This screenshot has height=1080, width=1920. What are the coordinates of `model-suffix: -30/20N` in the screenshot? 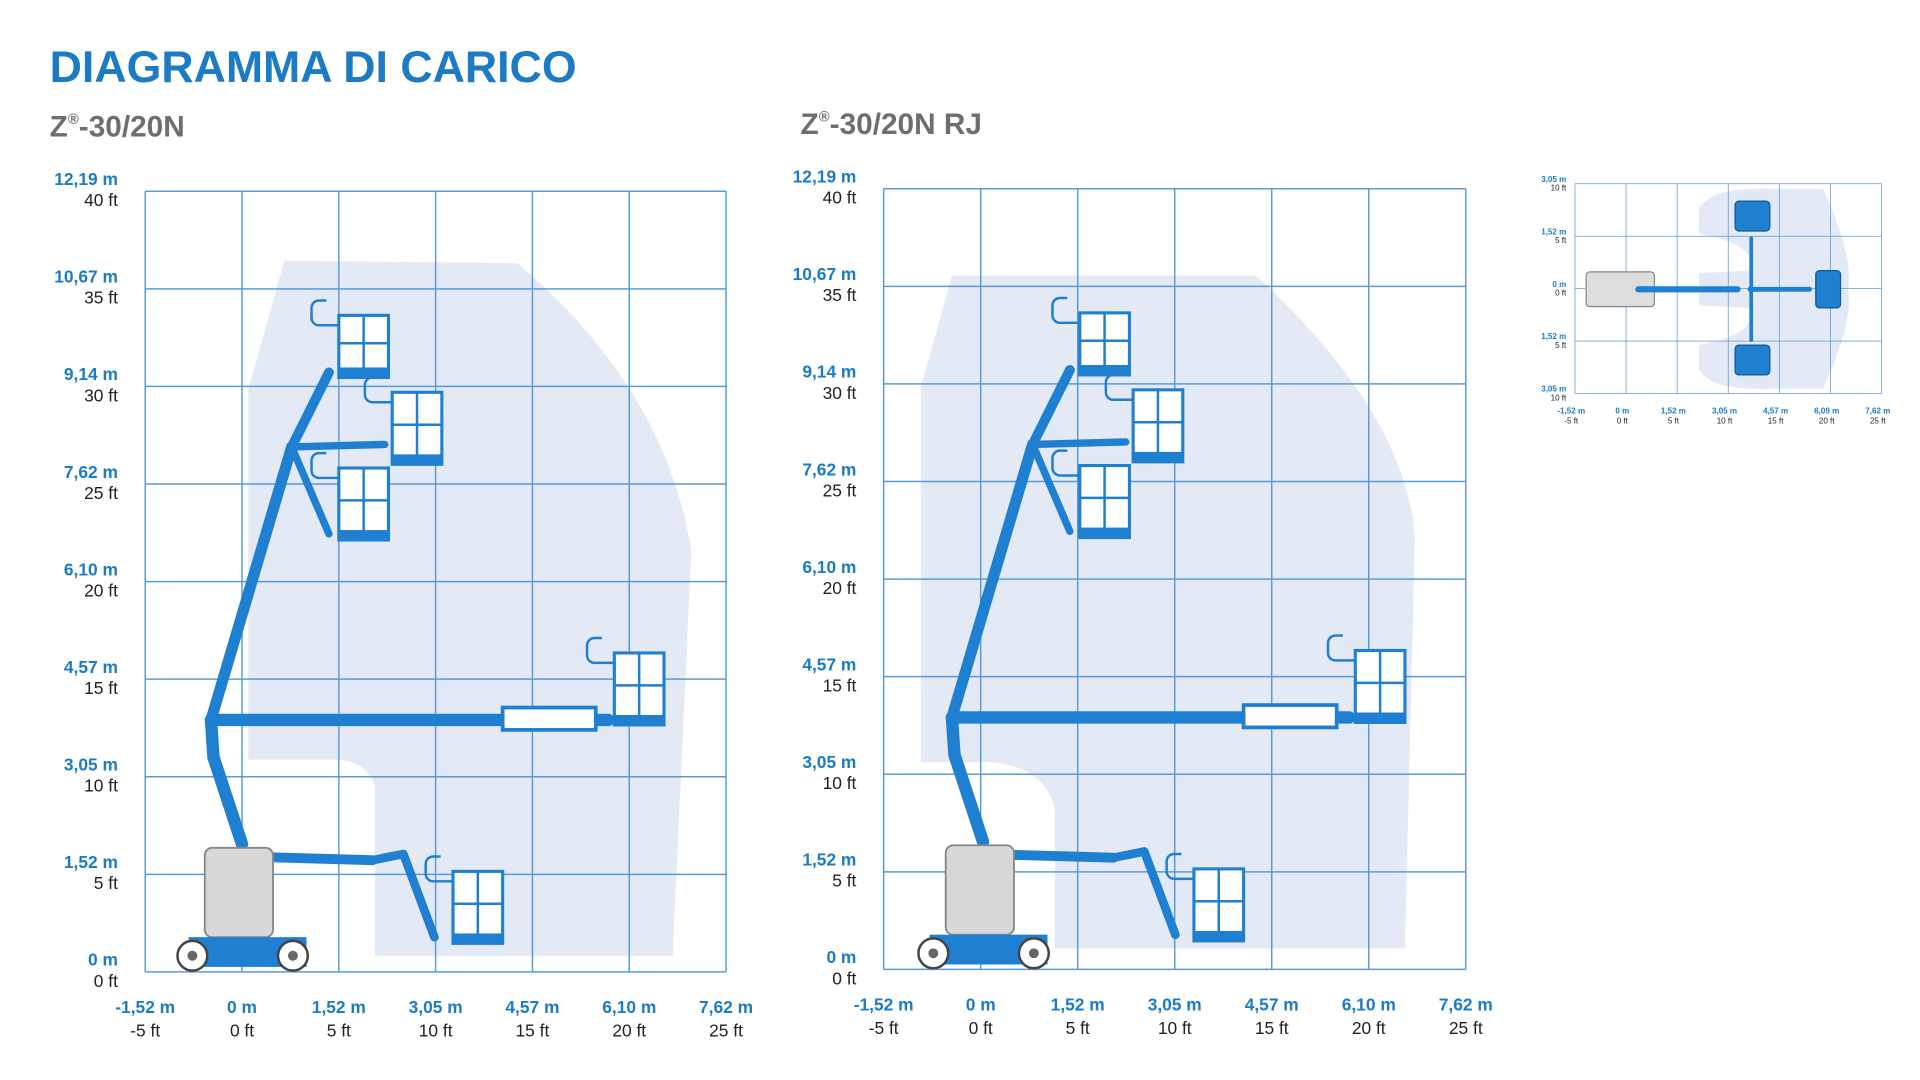 It's located at (132, 127).